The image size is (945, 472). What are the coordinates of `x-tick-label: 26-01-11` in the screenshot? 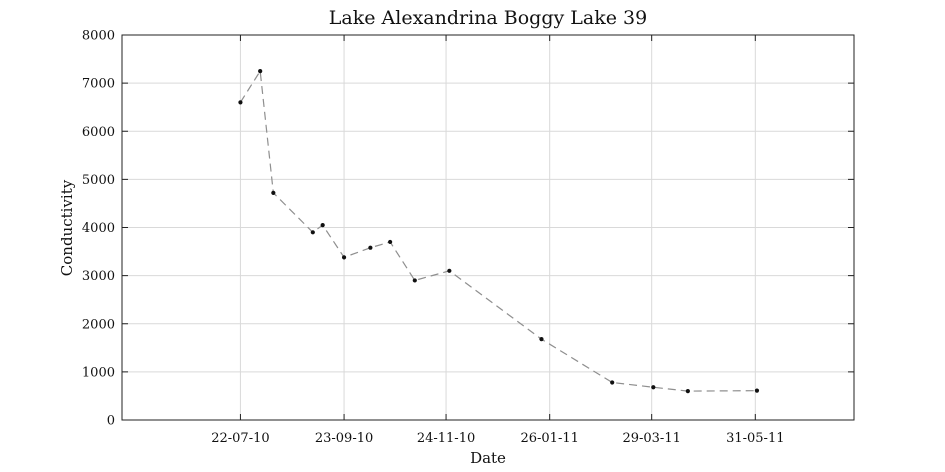 It's located at (549, 438).